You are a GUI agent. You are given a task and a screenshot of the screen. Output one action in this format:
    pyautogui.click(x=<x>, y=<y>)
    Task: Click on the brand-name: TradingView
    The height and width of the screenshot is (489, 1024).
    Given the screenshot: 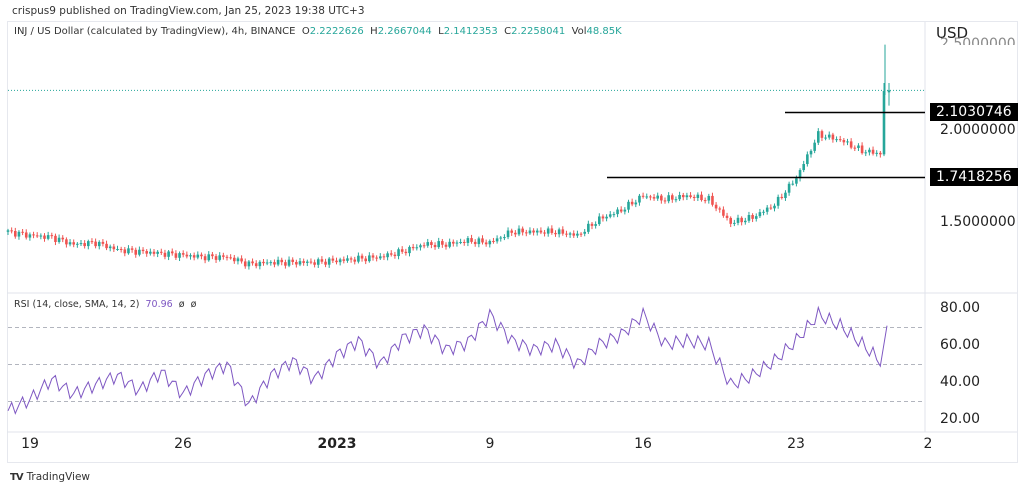 What is the action you would take?
    pyautogui.click(x=58, y=477)
    